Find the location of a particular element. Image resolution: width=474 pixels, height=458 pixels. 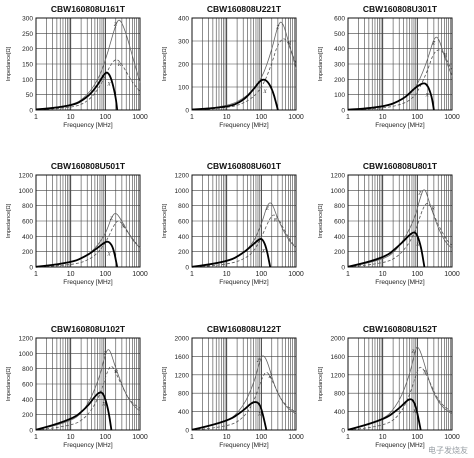

watermark-text: 电子发烧友 is located at coordinates (448, 450).